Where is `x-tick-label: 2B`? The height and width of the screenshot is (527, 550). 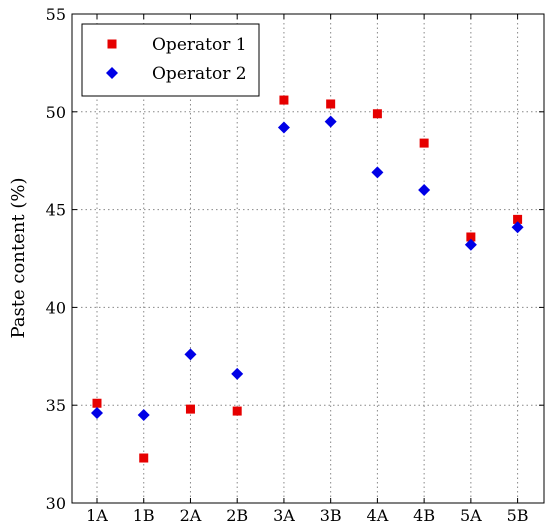
x-tick-label: 2B is located at coordinates (237, 515).